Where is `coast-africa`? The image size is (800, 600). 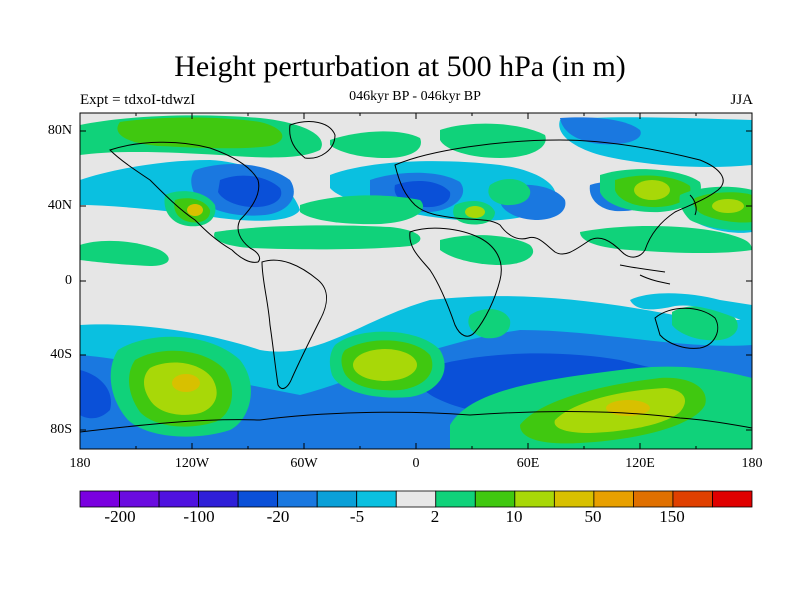
coast-africa is located at coordinates (455, 282).